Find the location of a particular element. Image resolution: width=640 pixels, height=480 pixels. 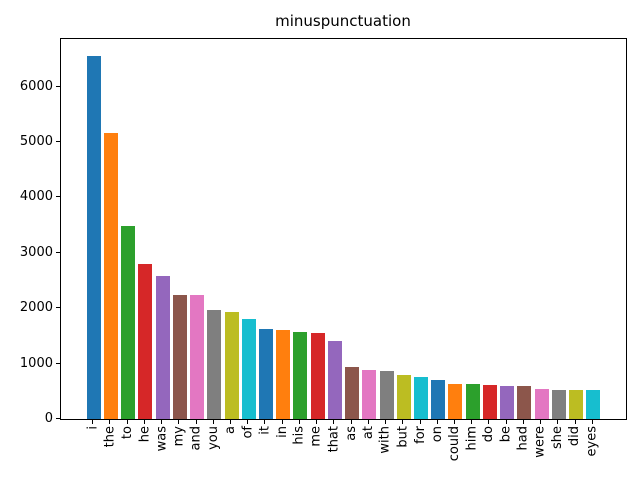

bar-him is located at coordinates (472, 401).